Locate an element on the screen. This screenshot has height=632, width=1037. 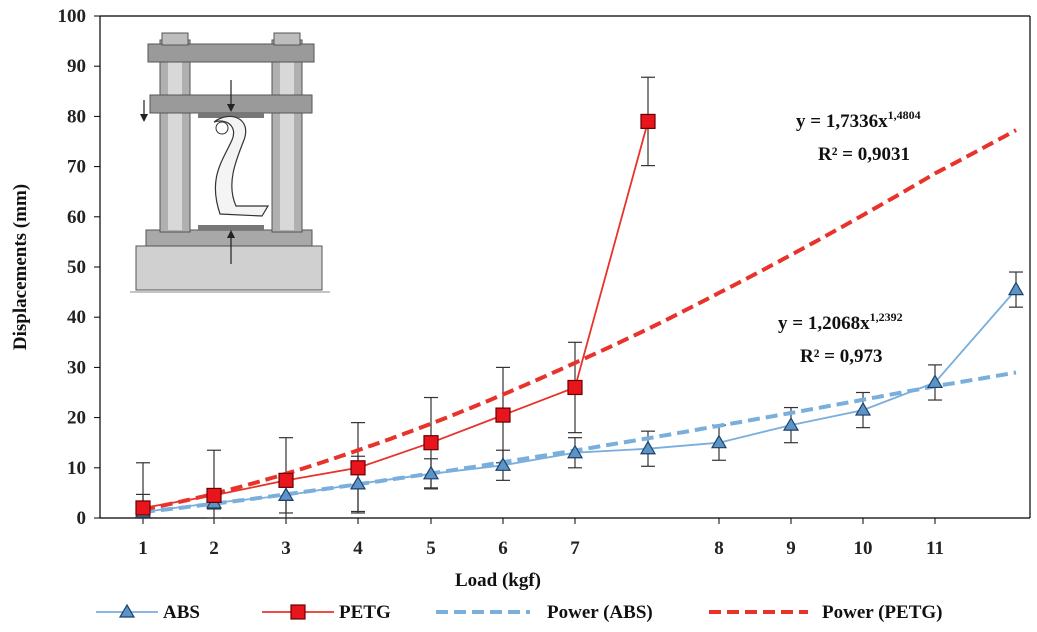
y-tick-label: 10 is located at coordinates (76, 468).